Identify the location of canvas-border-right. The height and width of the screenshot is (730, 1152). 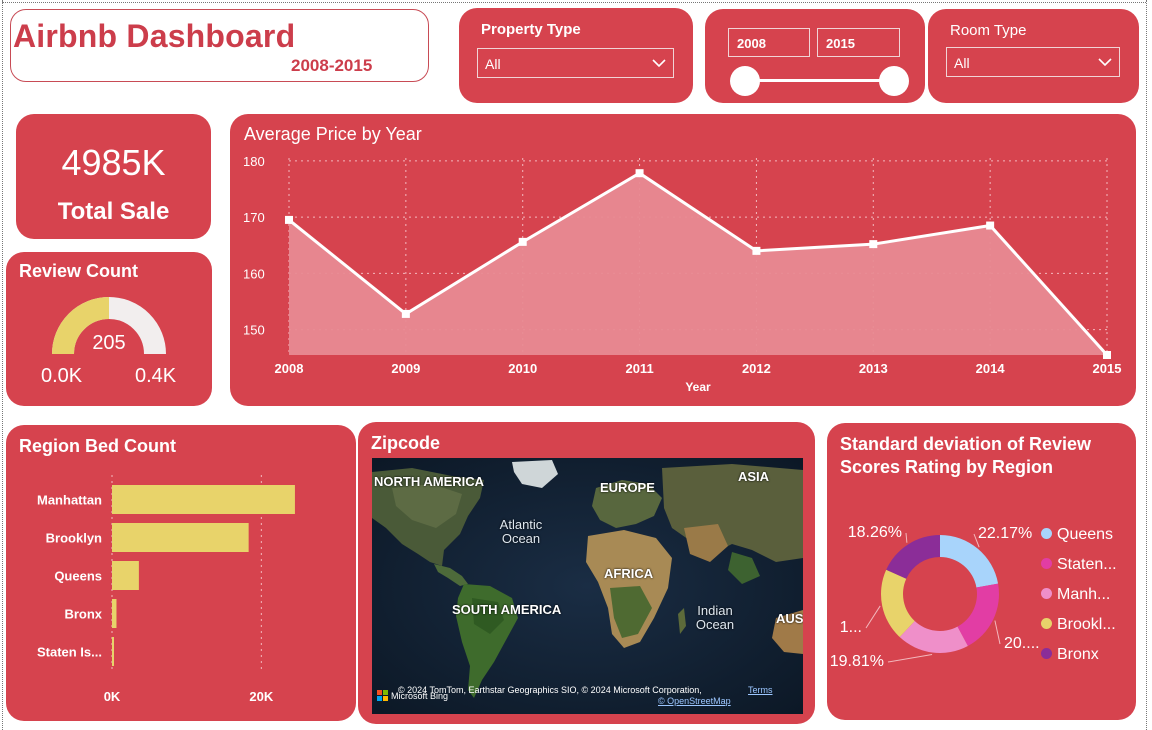
(1146, 365).